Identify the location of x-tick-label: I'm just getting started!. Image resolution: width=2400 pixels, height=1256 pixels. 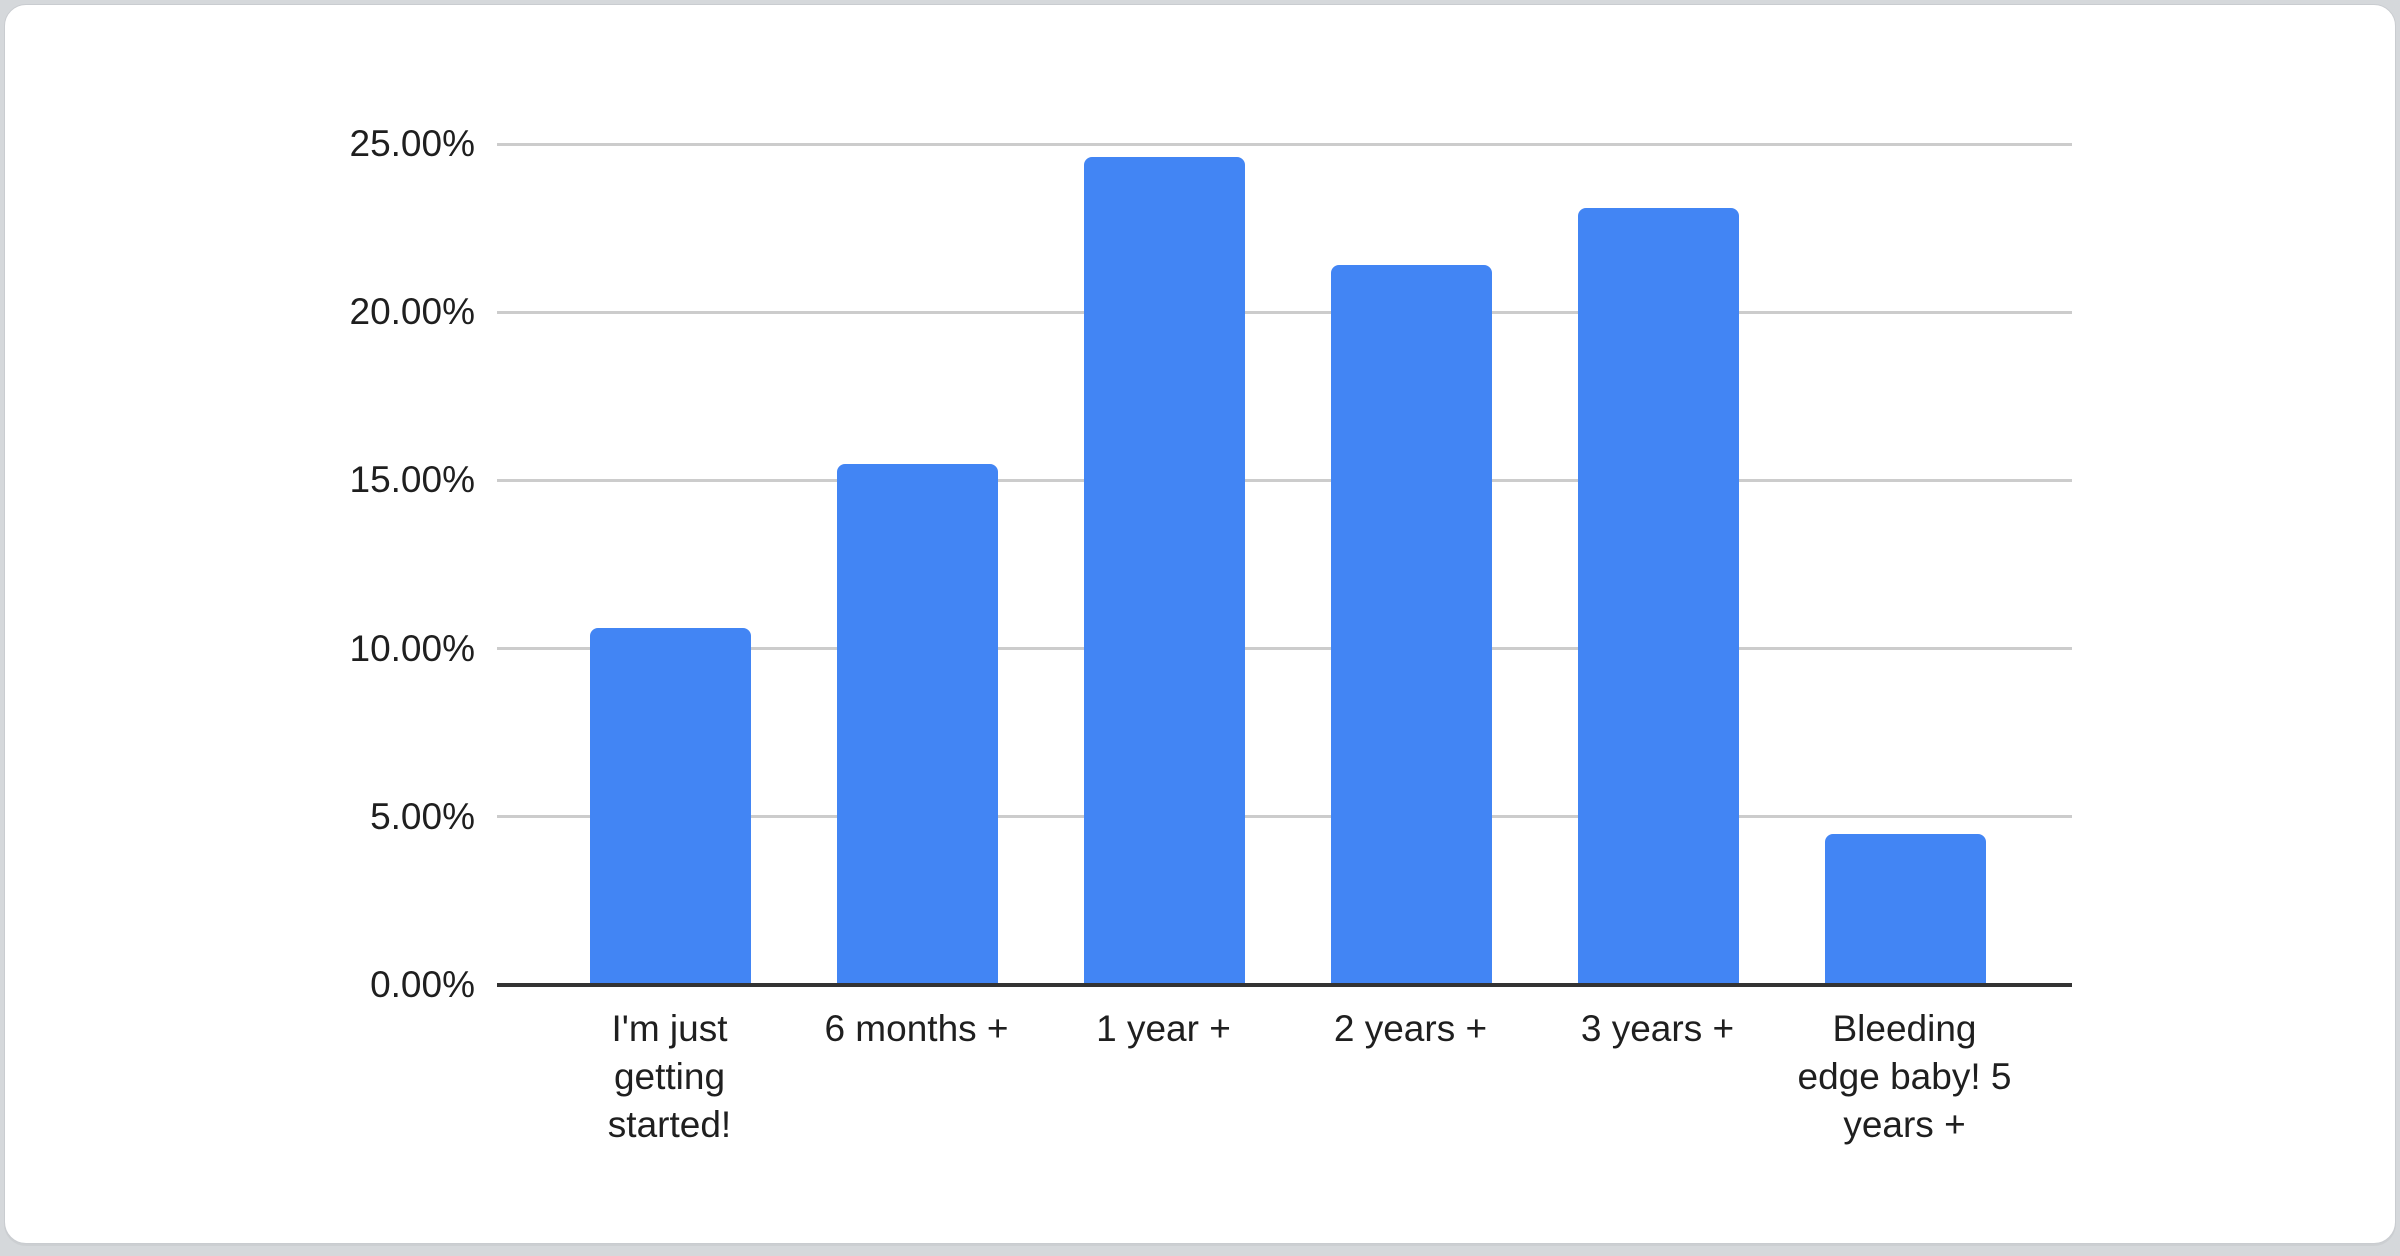
(669, 1077).